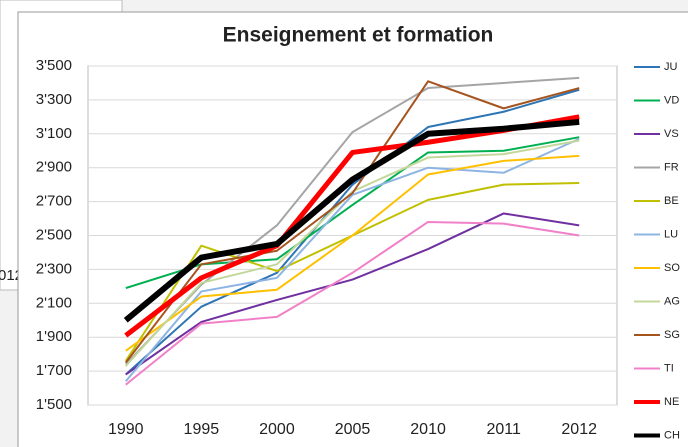  What do you see at coordinates (671, 167) in the screenshot?
I see `legend-label: FR` at bounding box center [671, 167].